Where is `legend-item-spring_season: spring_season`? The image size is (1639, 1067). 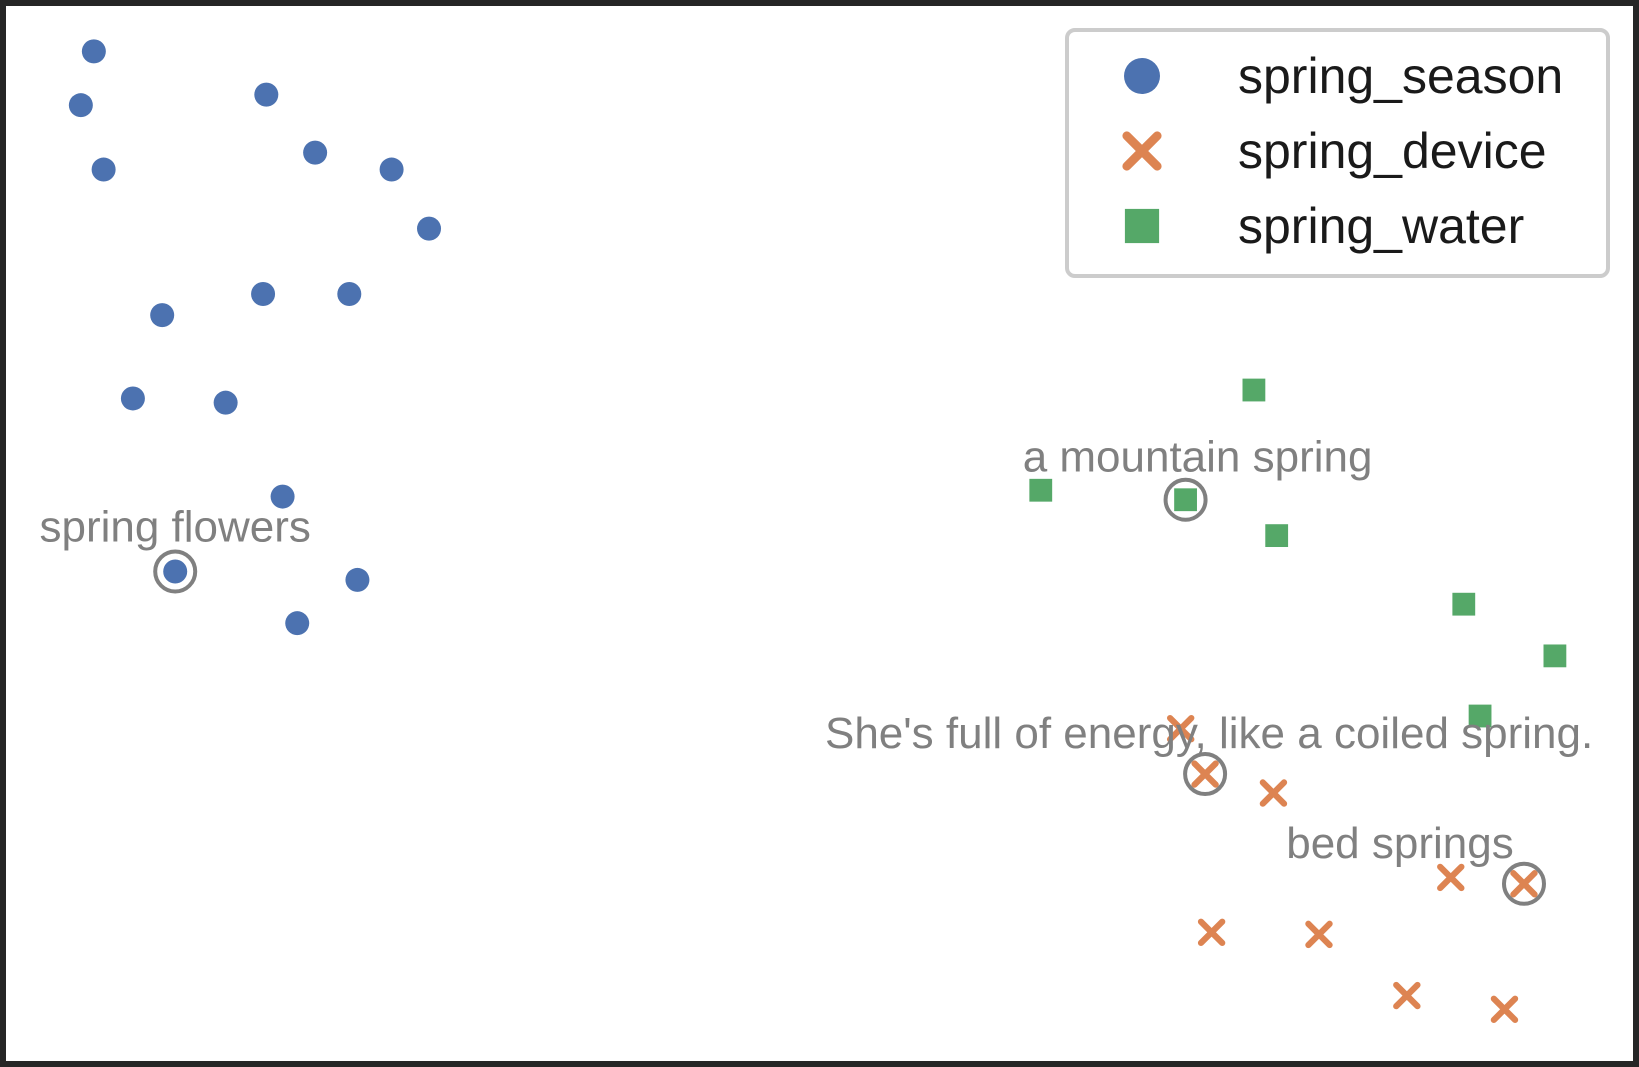 legend-item-spring_season: spring_season is located at coordinates (1343, 76).